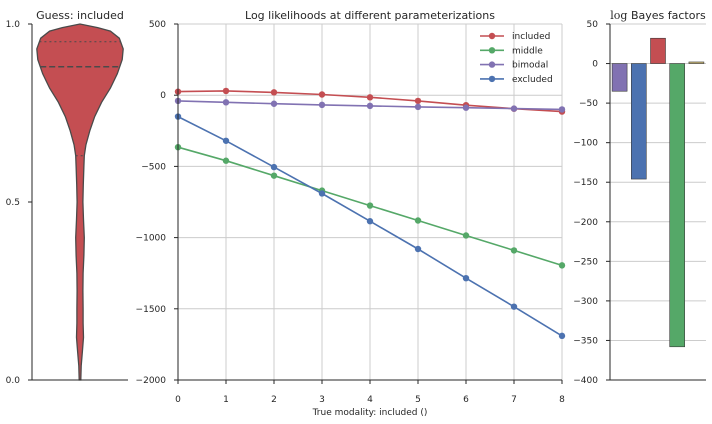  Describe the element at coordinates (588, 104) in the screenshot. I see `bayes-y-tick-label: −50` at that location.